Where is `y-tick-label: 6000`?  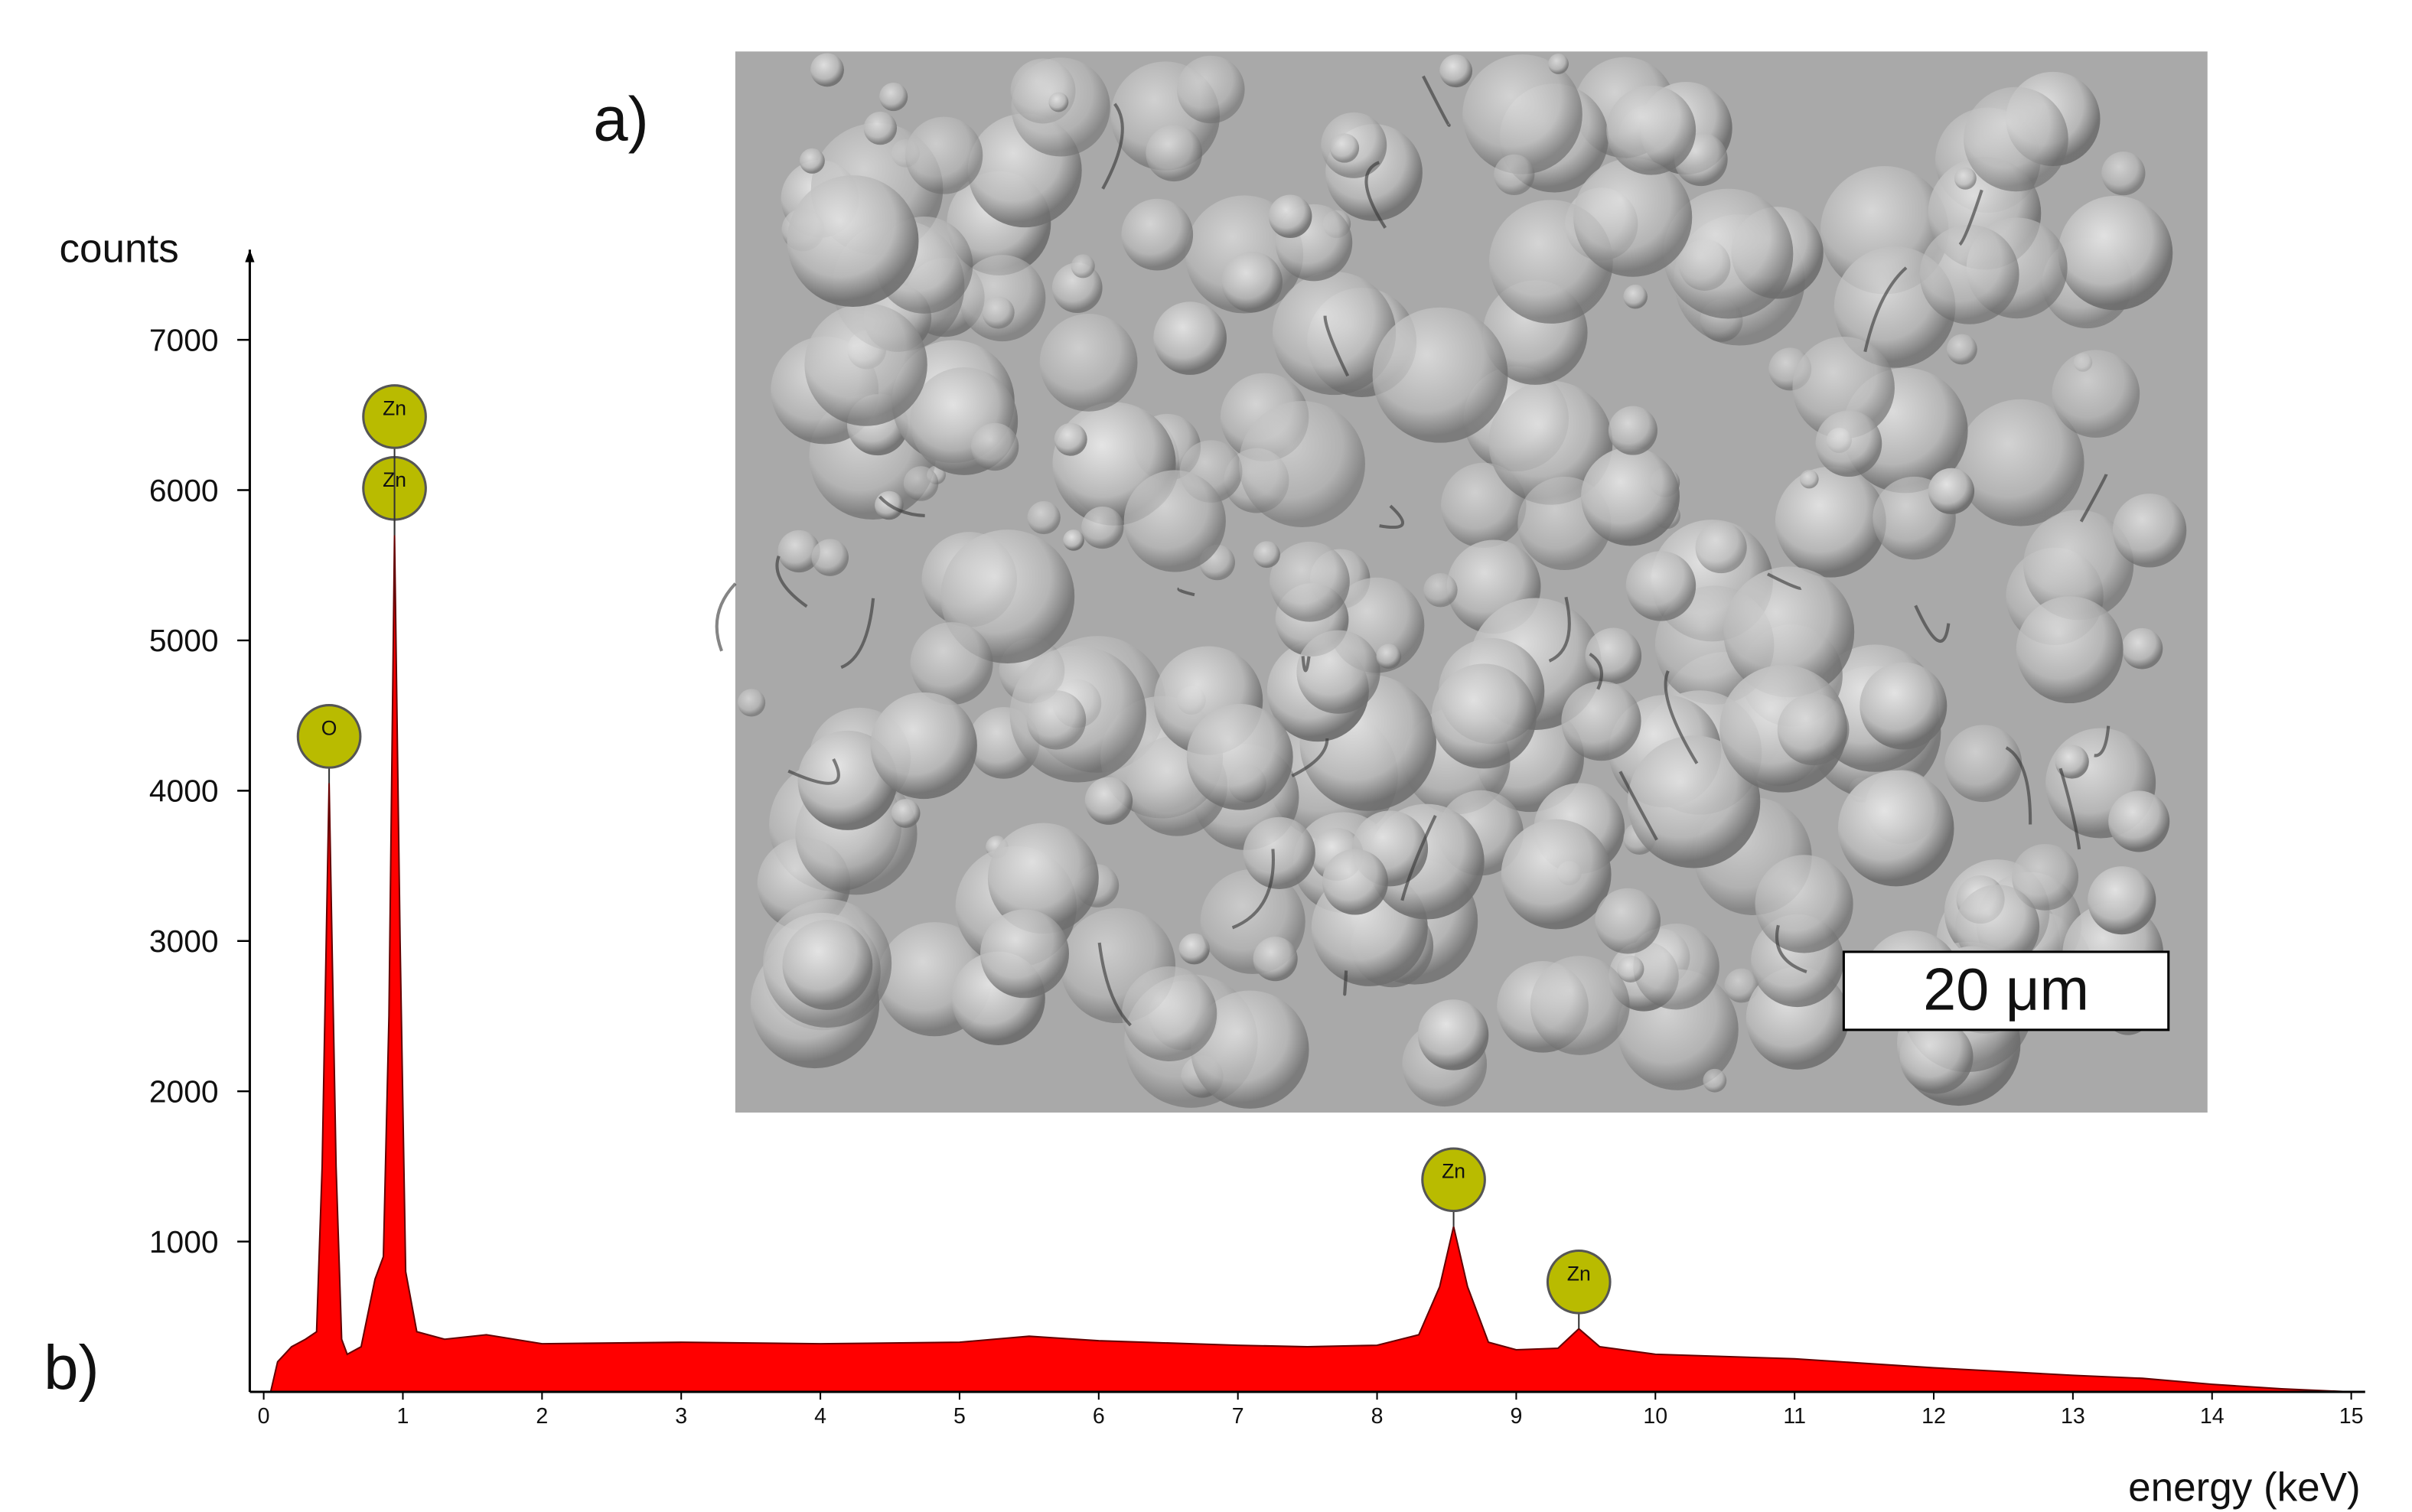
y-tick-label: 6000 is located at coordinates (184, 490).